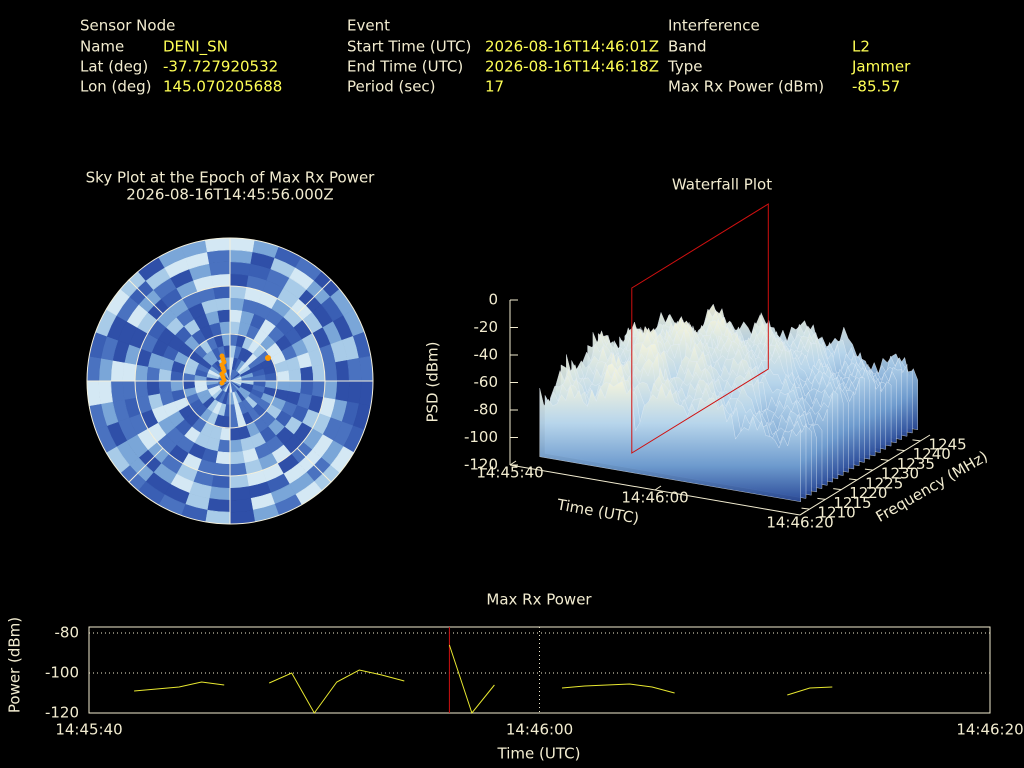 The image size is (1024, 768). Describe the element at coordinates (865, 475) in the screenshot. I see `freq-axis` at that location.